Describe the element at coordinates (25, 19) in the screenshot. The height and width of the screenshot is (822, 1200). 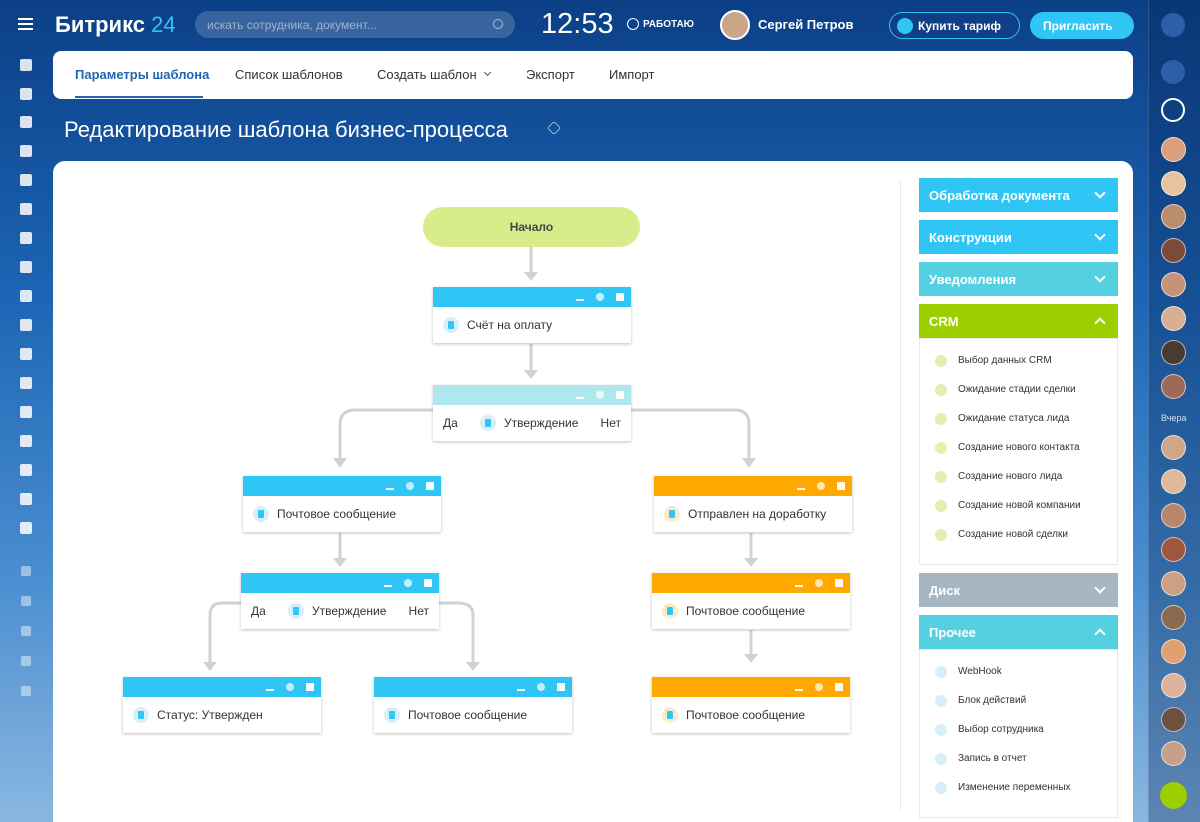
I see `menu-button` at that location.